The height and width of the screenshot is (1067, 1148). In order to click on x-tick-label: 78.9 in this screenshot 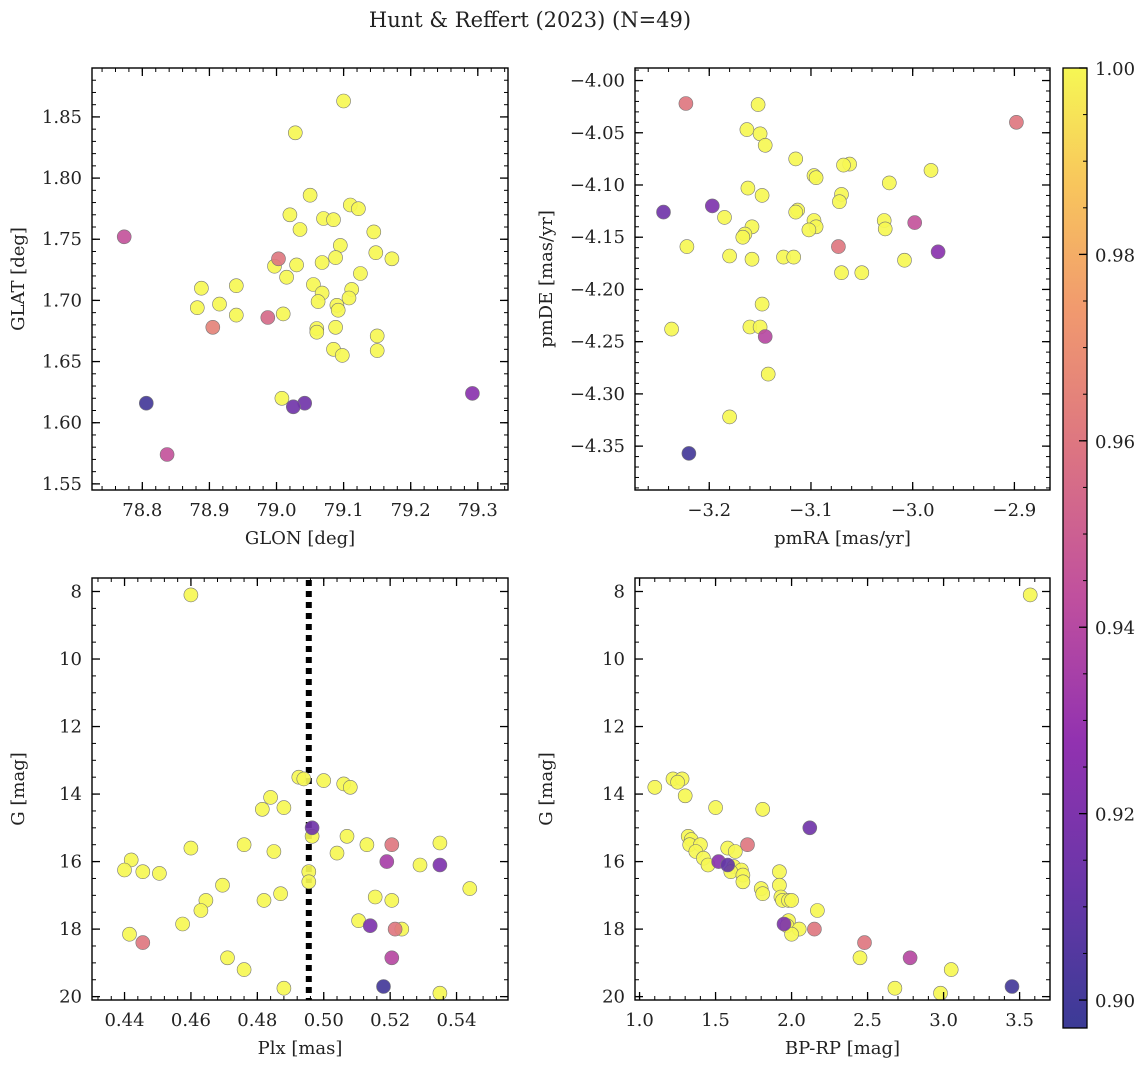, I will do `click(209, 510)`.